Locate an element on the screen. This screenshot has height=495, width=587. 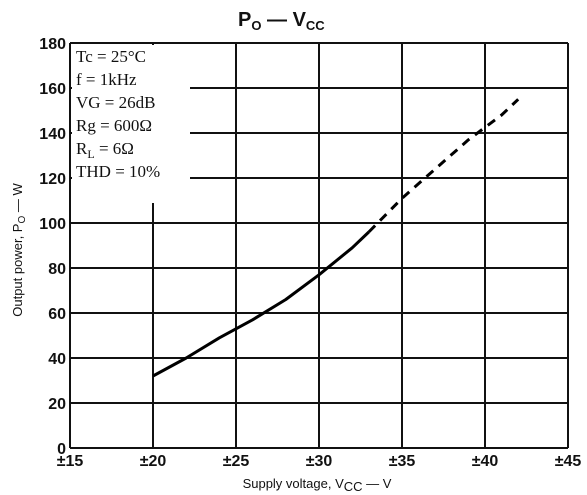
condition-line: Rg = 600Ω is located at coordinates (114, 125).